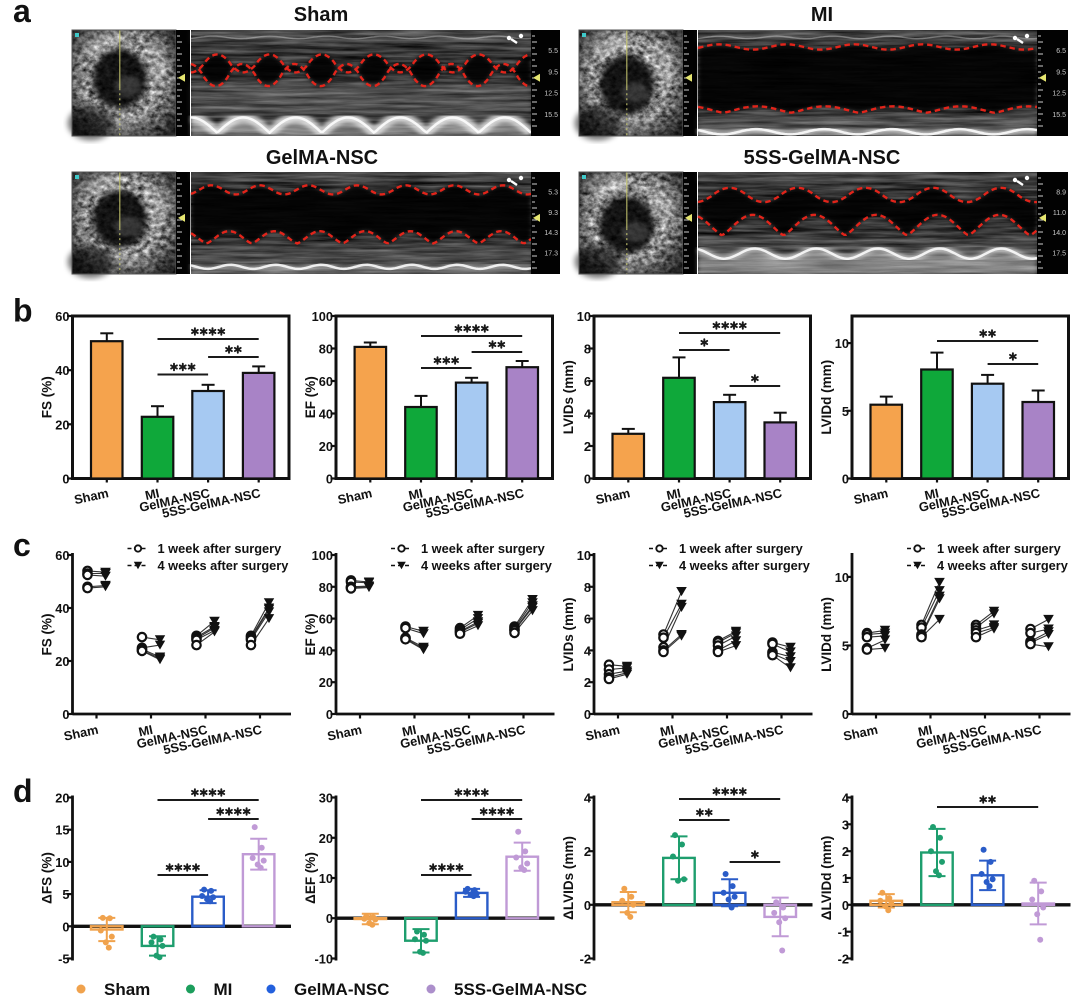 The height and width of the screenshot is (1007, 1080). What do you see at coordinates (1061, 192) in the screenshot?
I see `svg-text: 8.9` at bounding box center [1061, 192].